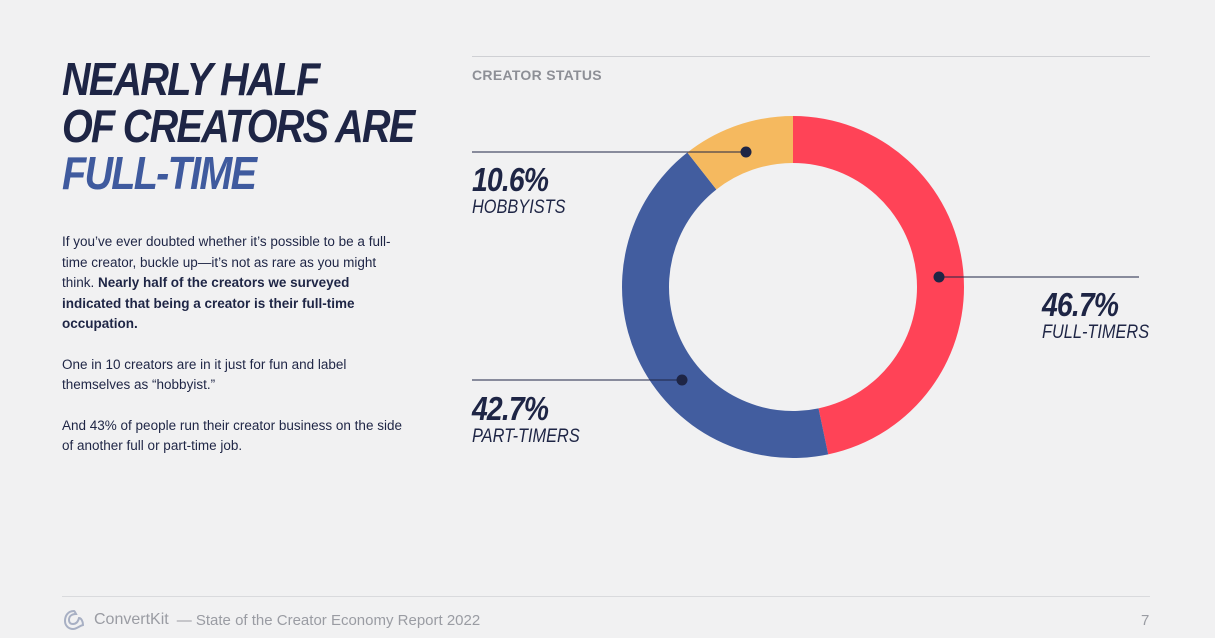 The image size is (1215, 638). What do you see at coordinates (537, 75) in the screenshot?
I see `chart-title: CREATOR STATUS` at bounding box center [537, 75].